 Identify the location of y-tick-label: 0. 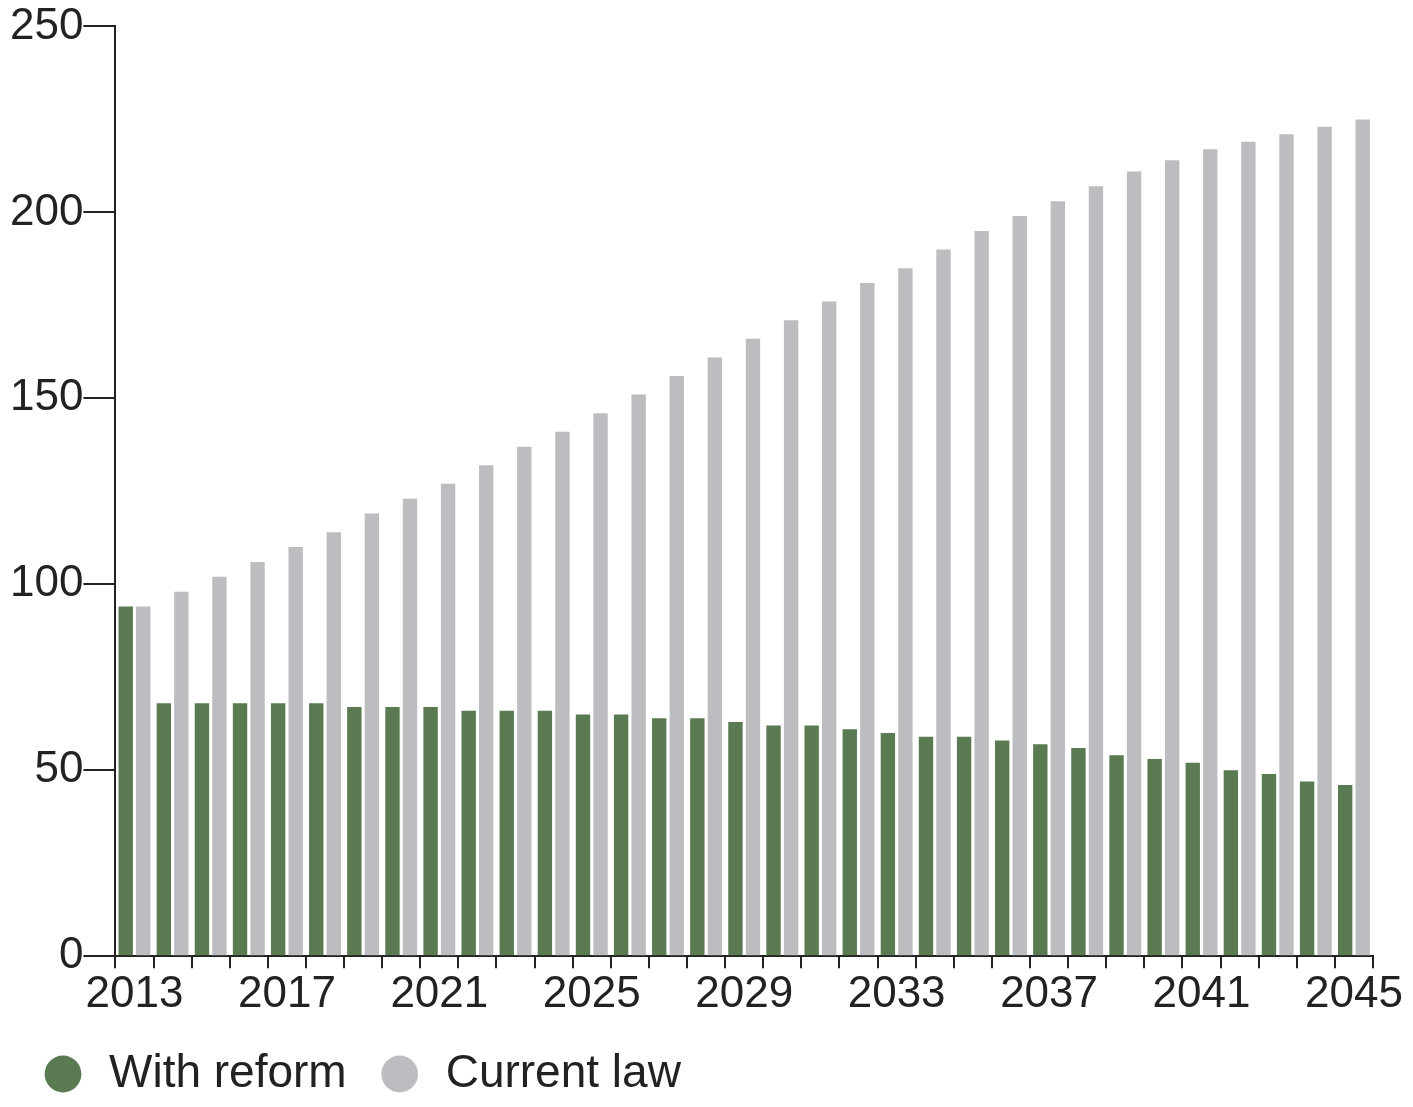
(71, 953).